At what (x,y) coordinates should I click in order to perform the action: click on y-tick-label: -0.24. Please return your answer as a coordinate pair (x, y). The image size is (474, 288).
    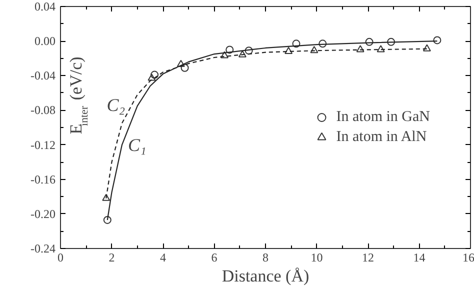
    Looking at the image, I should click on (43, 249).